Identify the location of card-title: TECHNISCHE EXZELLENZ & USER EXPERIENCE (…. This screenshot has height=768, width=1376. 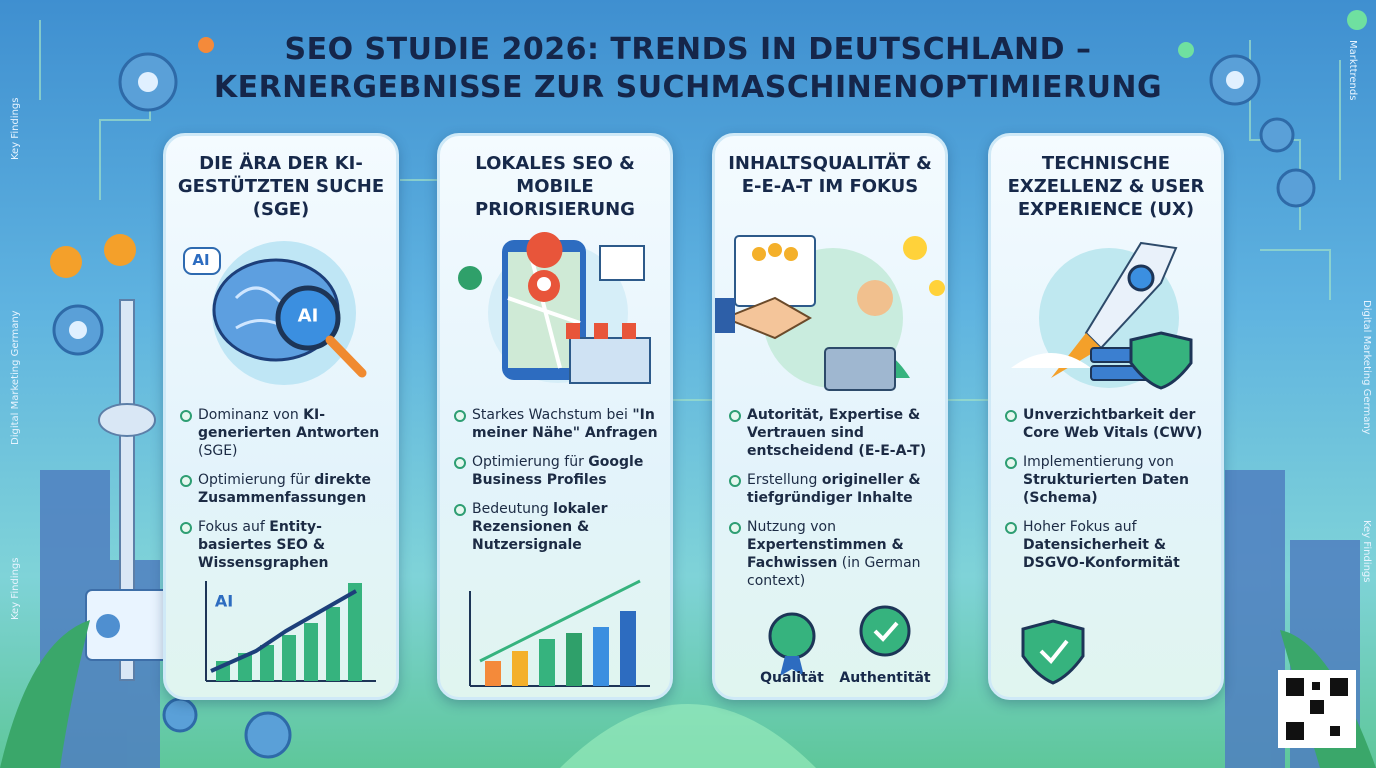
(1106, 186).